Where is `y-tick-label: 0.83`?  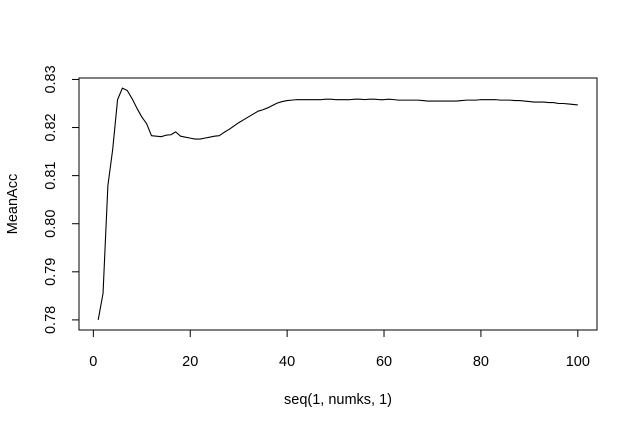 y-tick-label: 0.83 is located at coordinates (51, 79).